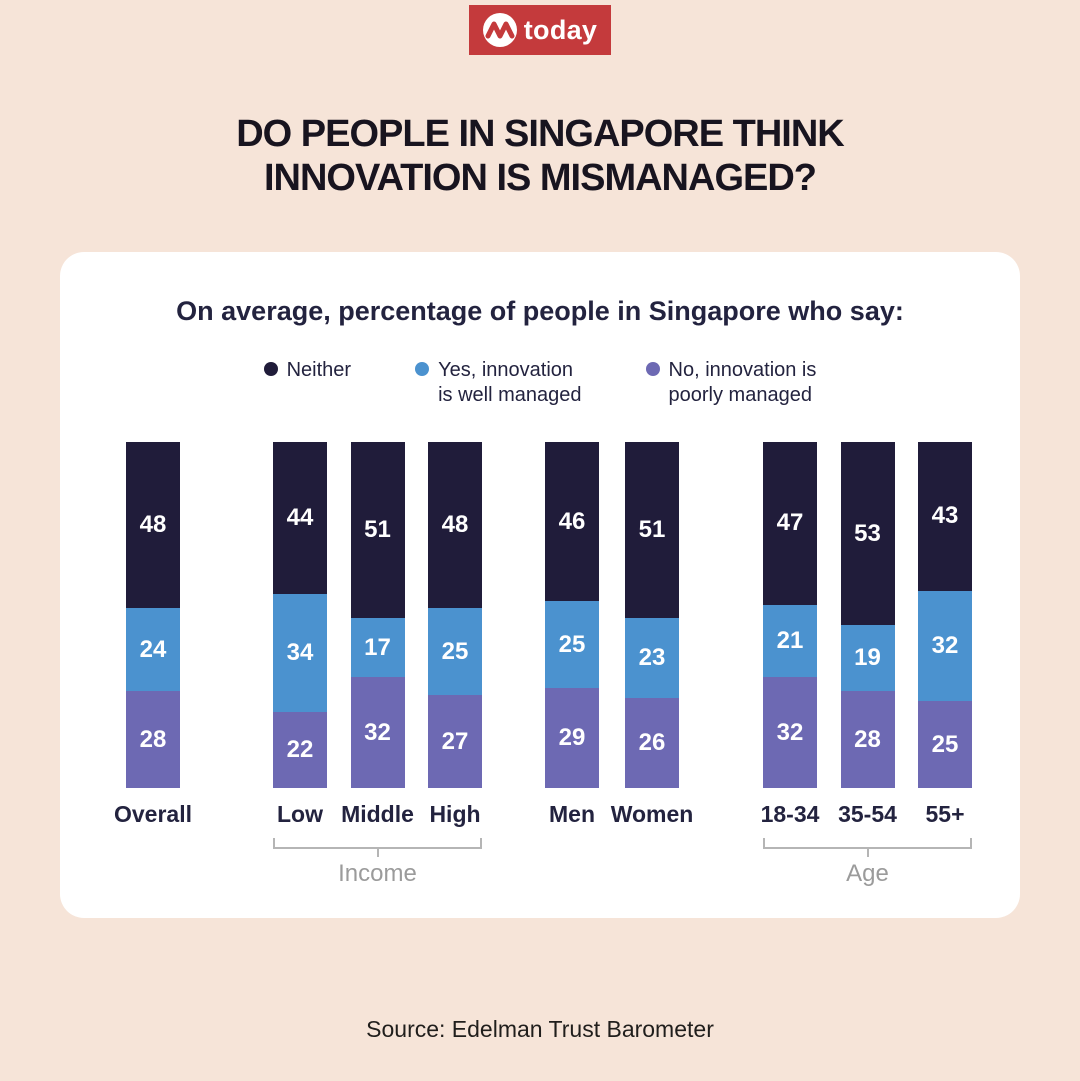 The image size is (1080, 1081). I want to click on logo-brand-text: today, so click(560, 29).